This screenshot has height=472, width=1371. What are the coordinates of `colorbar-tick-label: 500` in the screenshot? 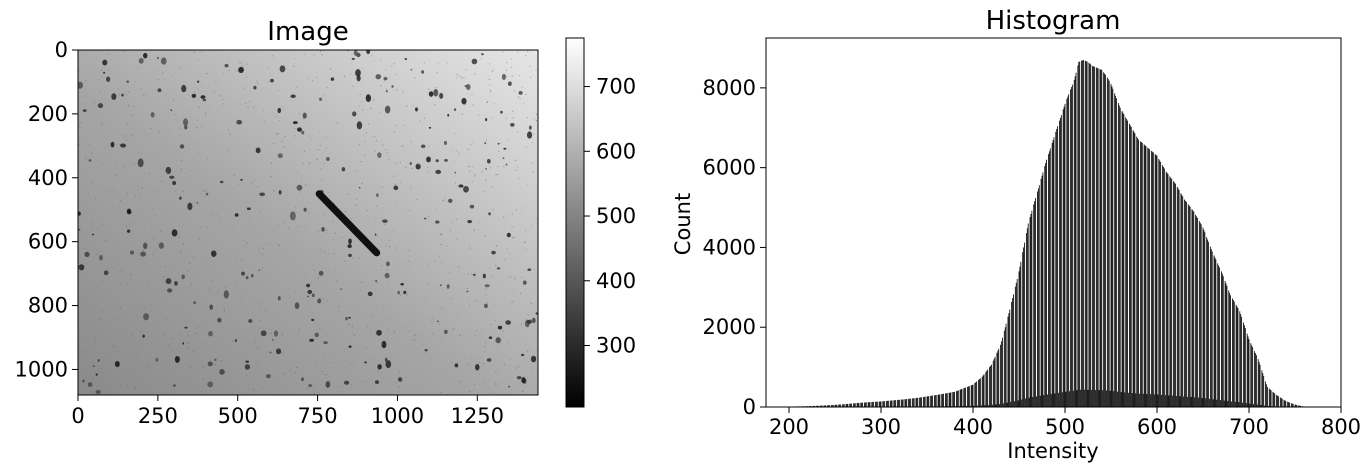 It's located at (616, 216).